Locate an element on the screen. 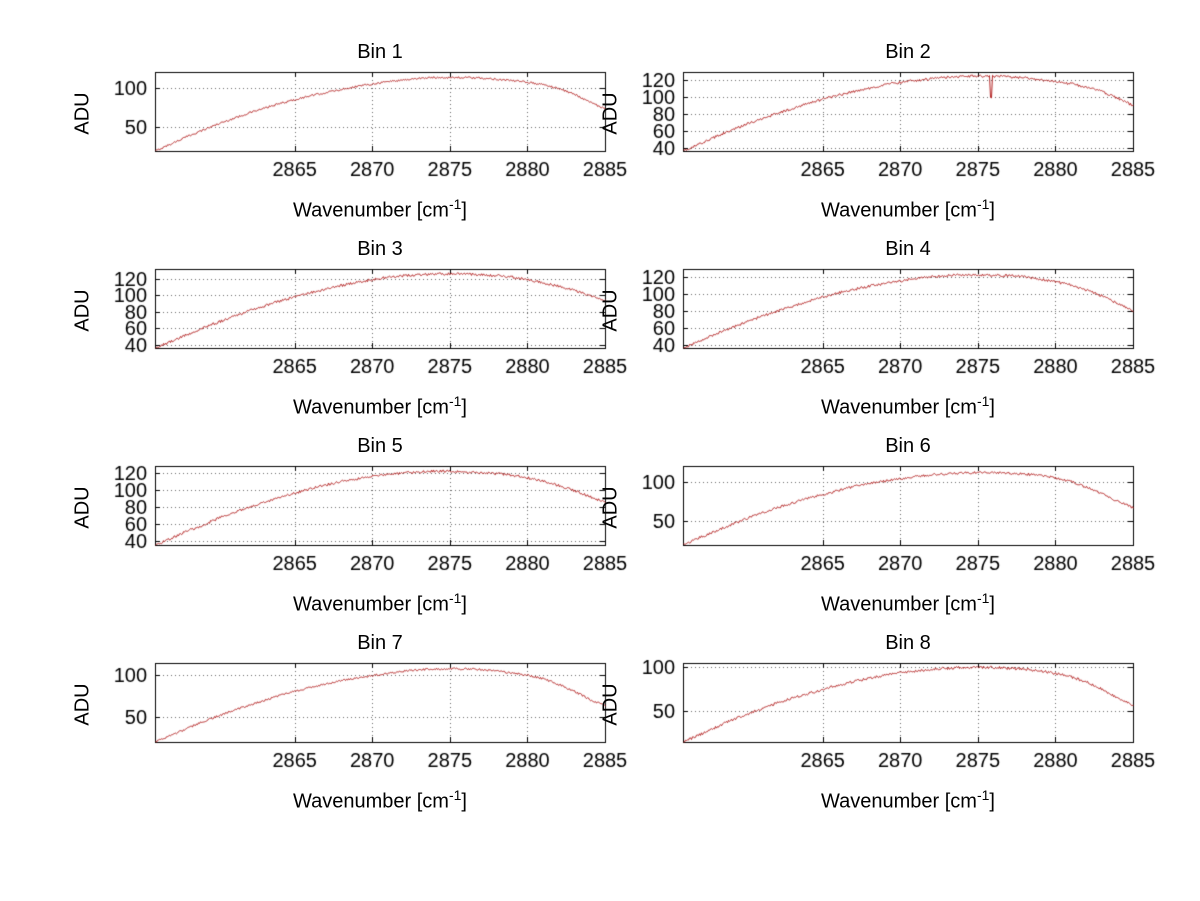 The height and width of the screenshot is (901, 1200). subplot-bin-2: Bin 2 ADU Wavenumber [cm-1] is located at coordinates (873, 138).